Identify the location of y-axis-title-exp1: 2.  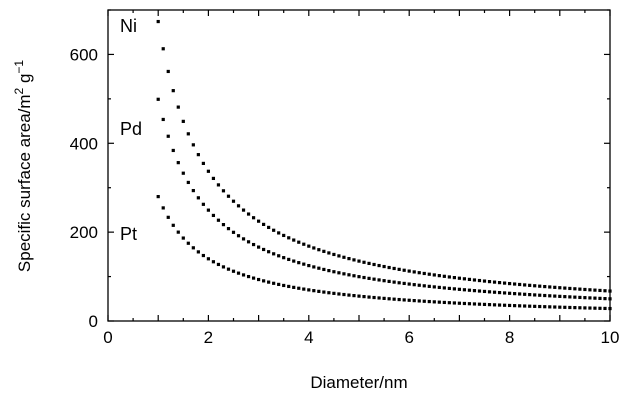
(19, 90).